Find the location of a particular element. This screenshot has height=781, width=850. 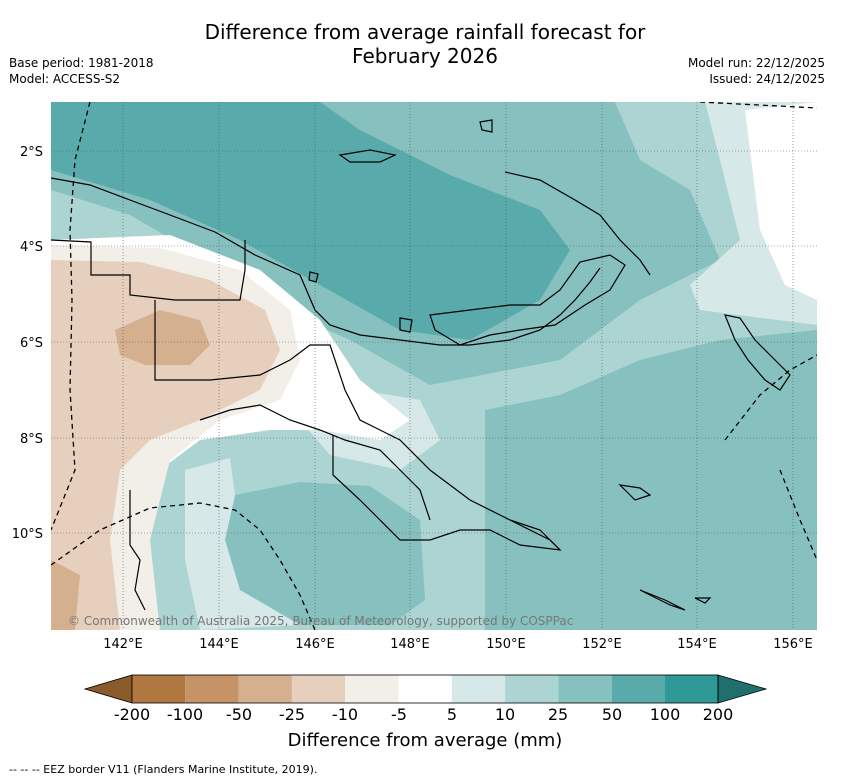

lat-label: 10°S is located at coordinates (27, 534).